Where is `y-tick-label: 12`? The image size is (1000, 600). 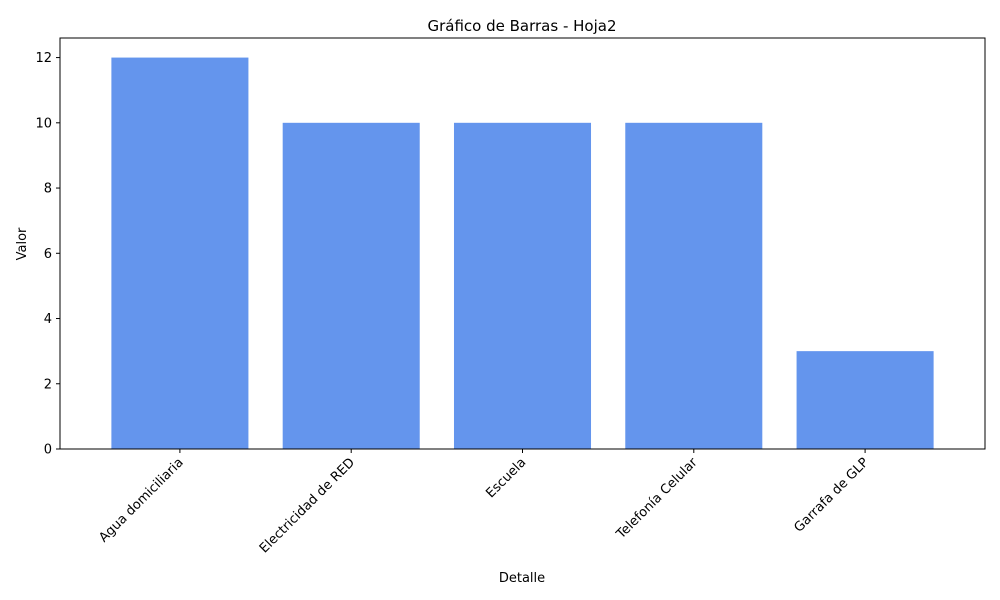
y-tick-label: 12 is located at coordinates (43, 58).